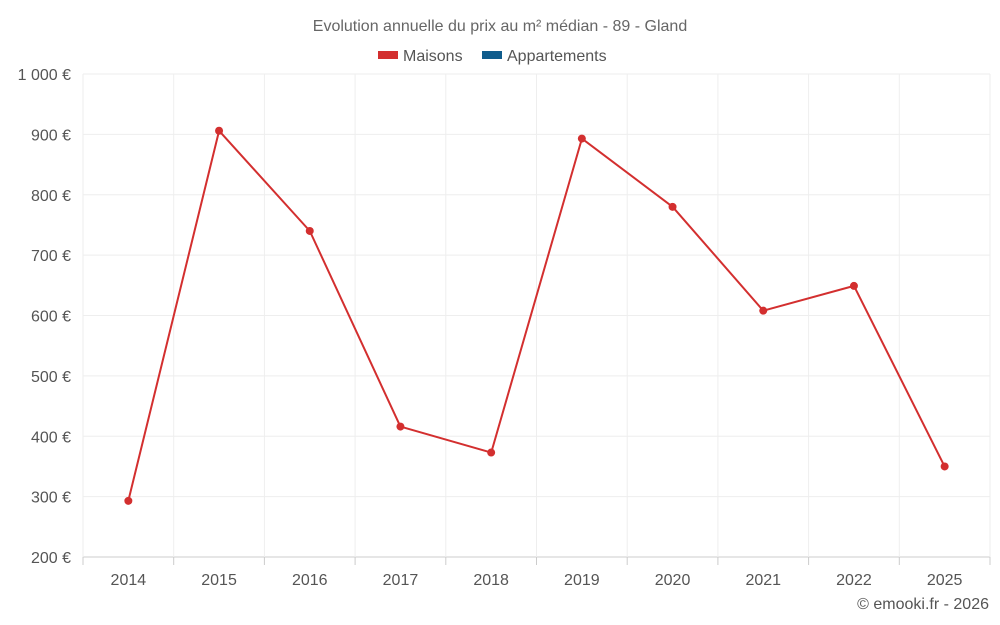 Image resolution: width=1000 pixels, height=625 pixels. I want to click on x-tick-label: 2016, so click(310, 580).